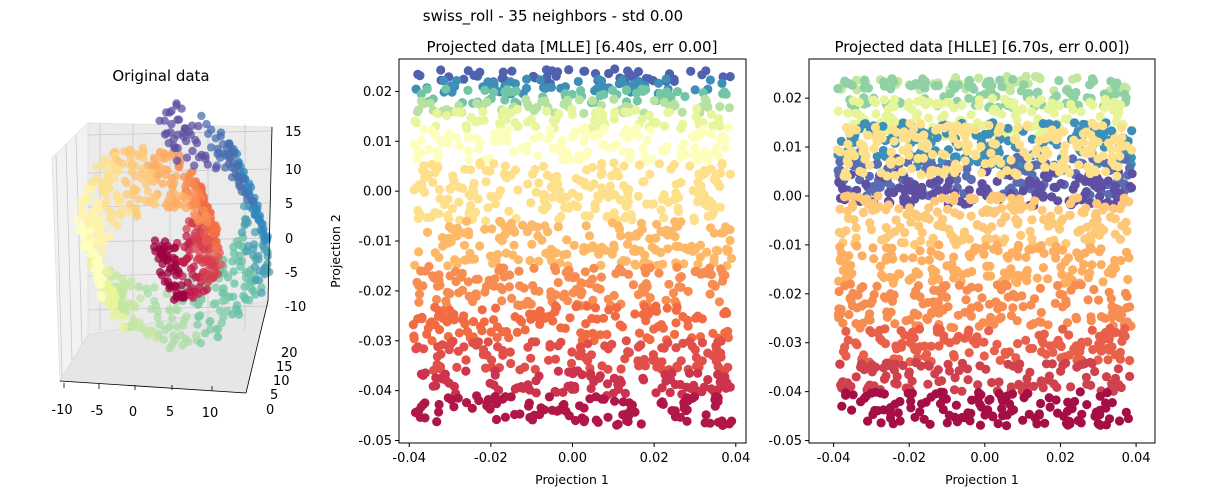 This screenshot has height=496, width=1211. Describe the element at coordinates (787, 99) in the screenshot. I see `hlle-y-tick-label: 0.02` at that location.